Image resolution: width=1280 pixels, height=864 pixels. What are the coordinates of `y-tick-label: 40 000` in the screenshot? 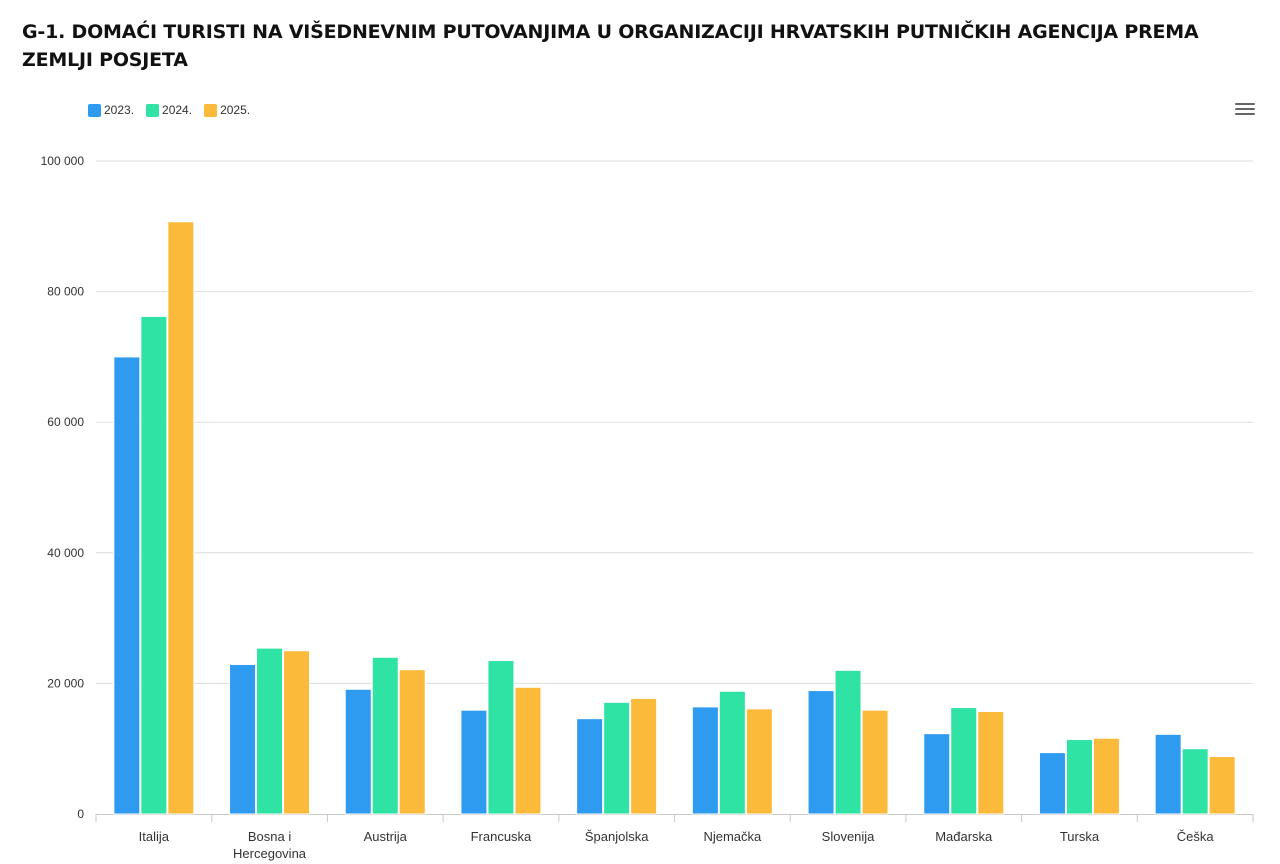 It's located at (65, 553).